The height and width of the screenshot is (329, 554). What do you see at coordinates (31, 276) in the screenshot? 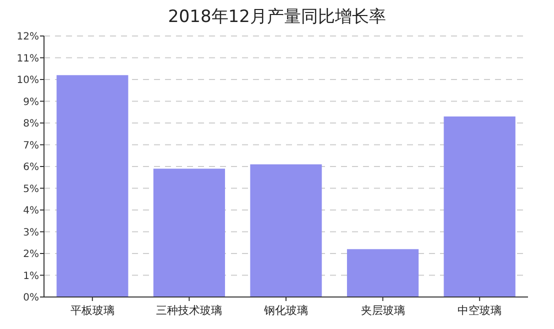
I see `y-tick-label: 1%` at bounding box center [31, 276].